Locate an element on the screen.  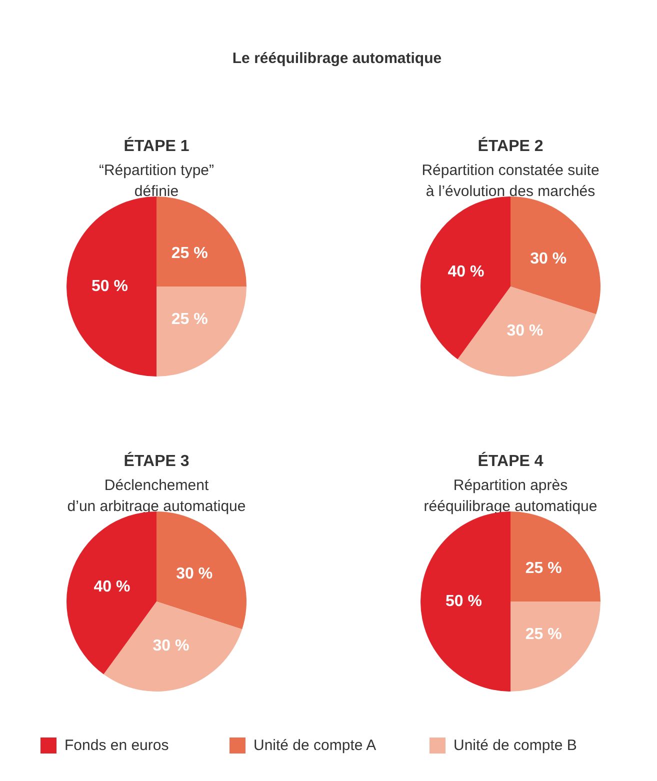
legend-label: Unité de compte B is located at coordinates (515, 745).